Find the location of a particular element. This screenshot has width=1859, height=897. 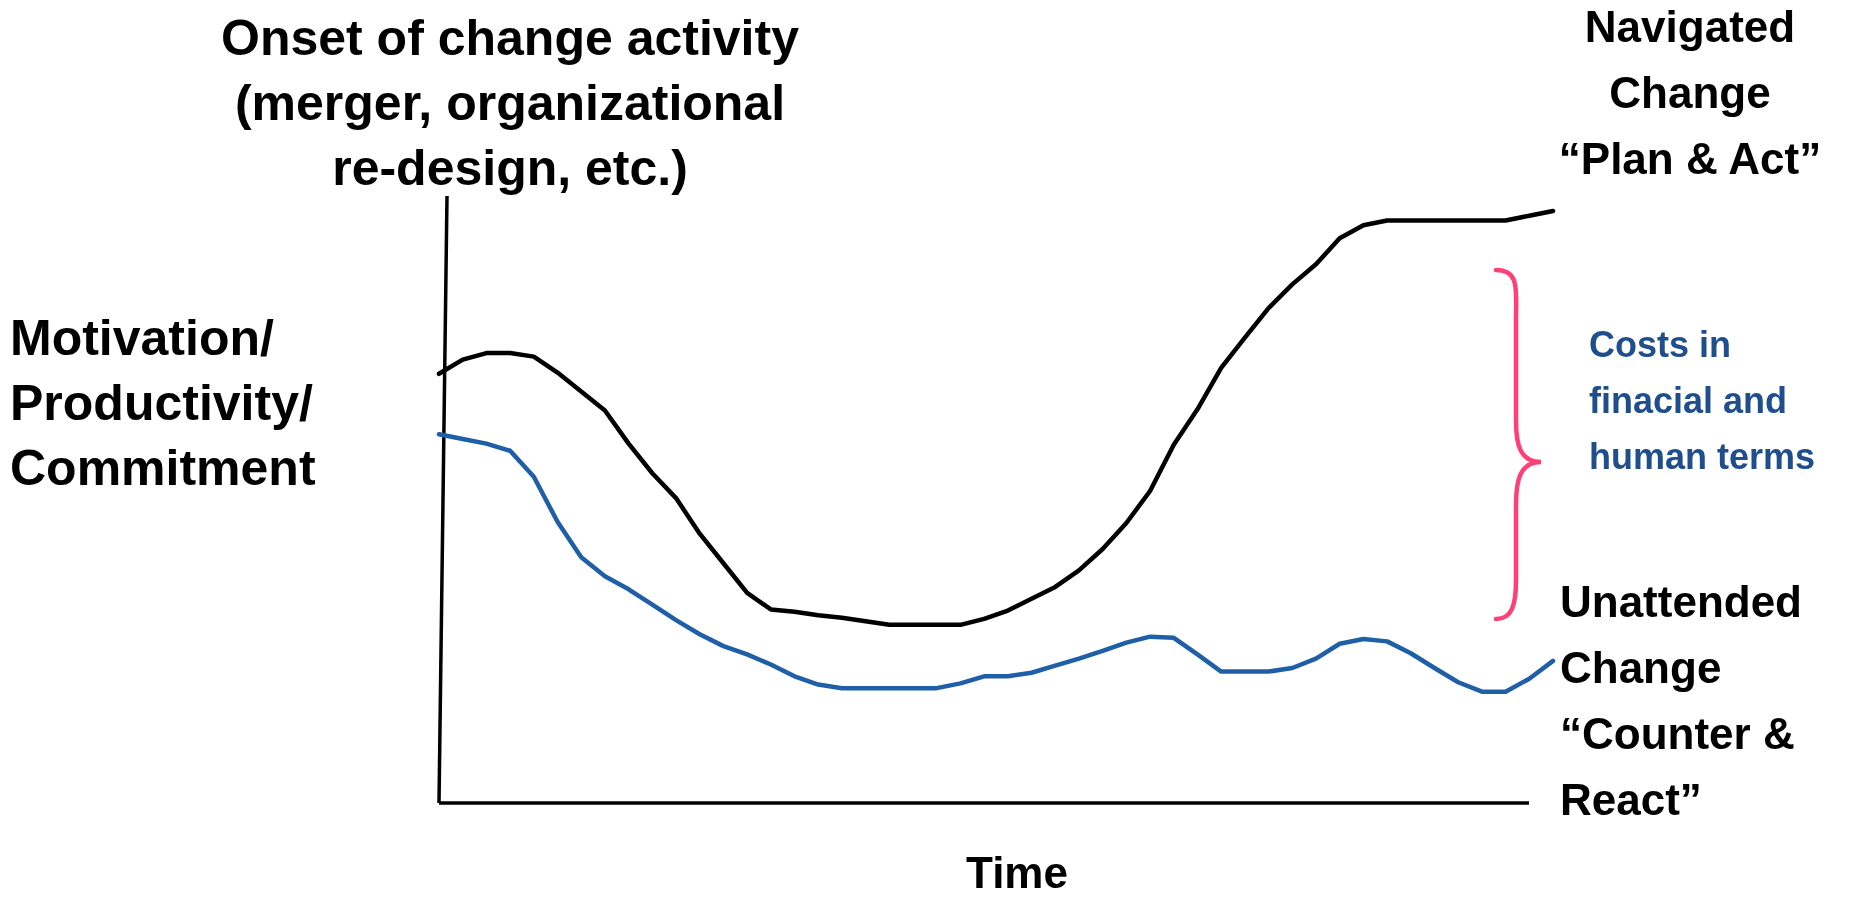

text: Costs in finacial and human terms is located at coordinates (1702, 400).